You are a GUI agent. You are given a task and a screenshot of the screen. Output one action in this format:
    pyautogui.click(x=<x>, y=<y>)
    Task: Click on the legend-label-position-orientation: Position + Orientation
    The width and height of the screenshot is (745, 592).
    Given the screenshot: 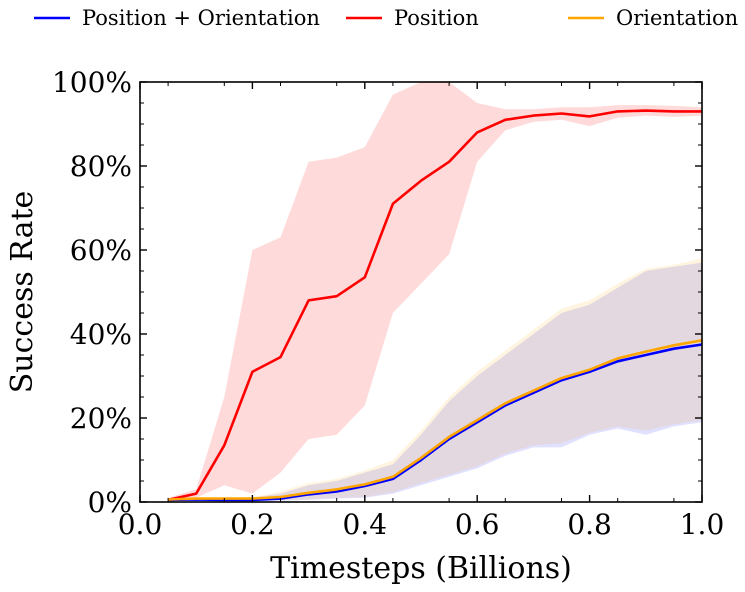 What is the action you would take?
    pyautogui.click(x=201, y=18)
    